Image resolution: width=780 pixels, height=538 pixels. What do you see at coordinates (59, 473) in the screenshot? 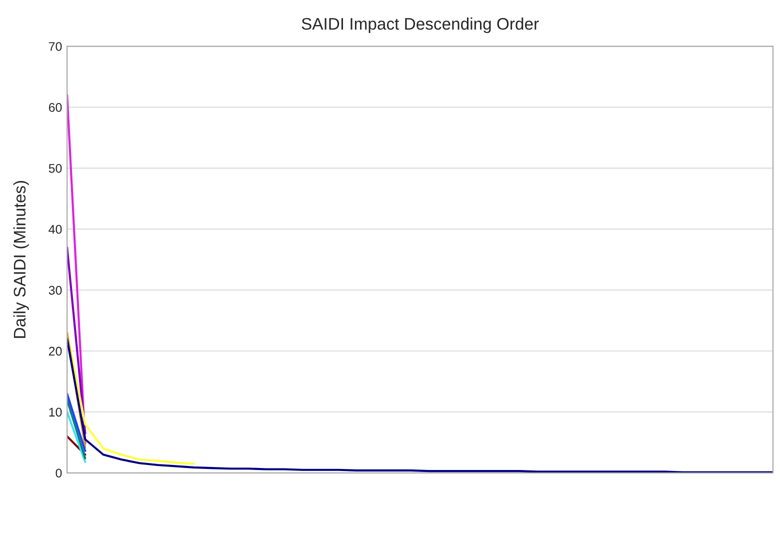
I see `y-tick-label: 0` at bounding box center [59, 473].